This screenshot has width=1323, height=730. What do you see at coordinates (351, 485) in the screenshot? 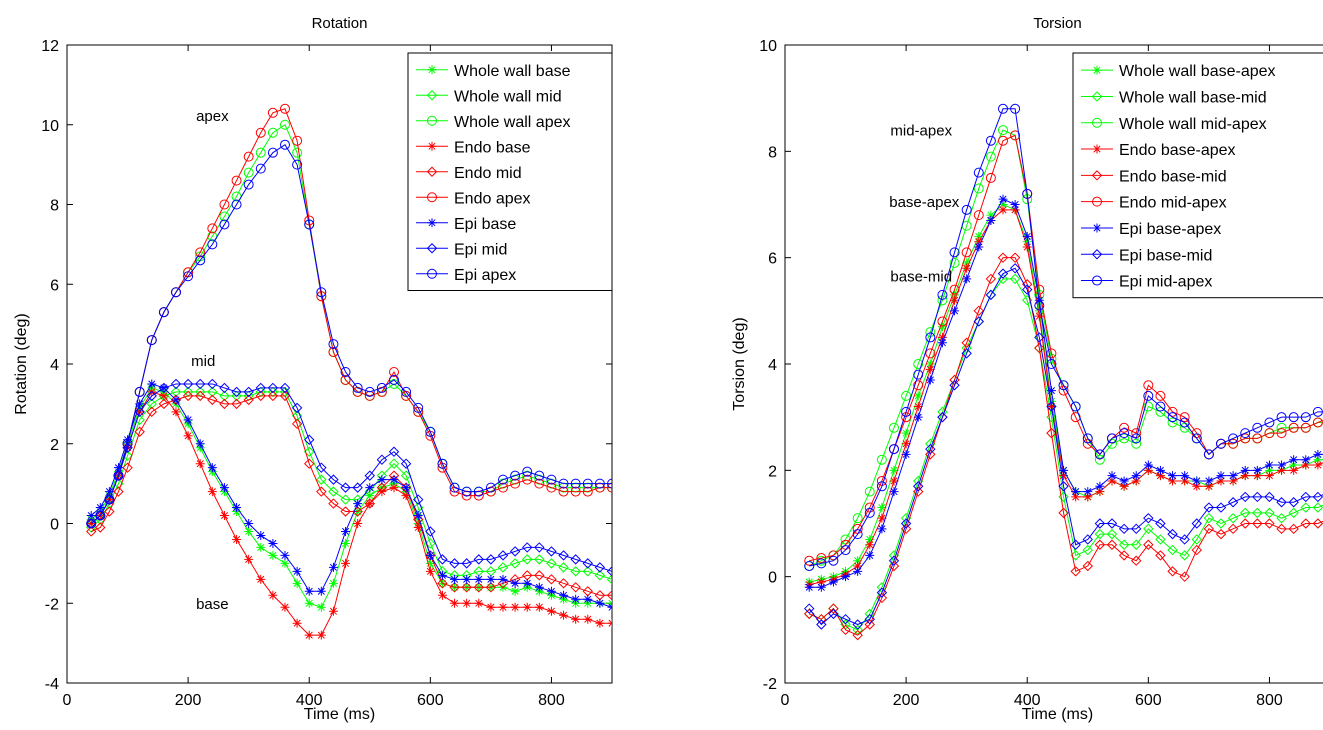
I see `series-line-whole-wall-mid` at bounding box center [351, 485].